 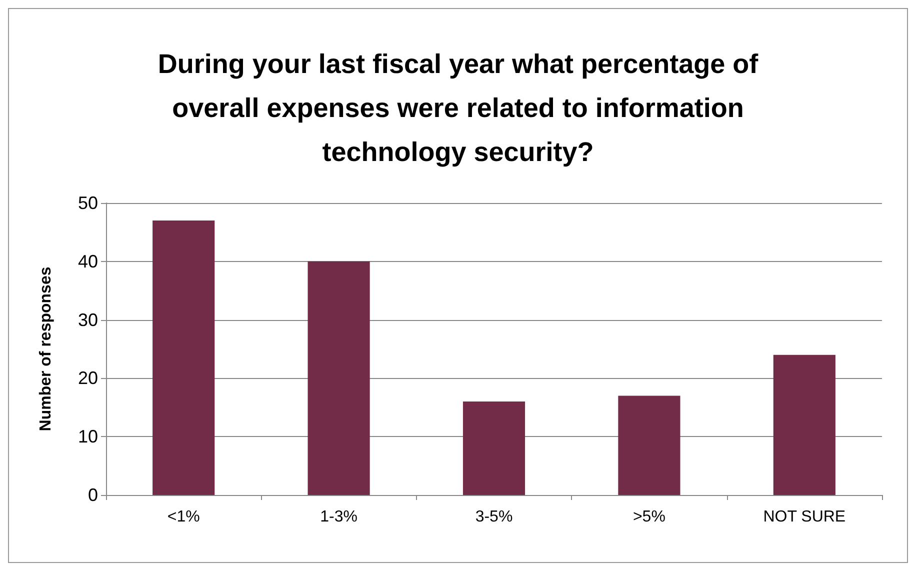 I want to click on x-tick-label: NOT SURE, so click(x=804, y=517).